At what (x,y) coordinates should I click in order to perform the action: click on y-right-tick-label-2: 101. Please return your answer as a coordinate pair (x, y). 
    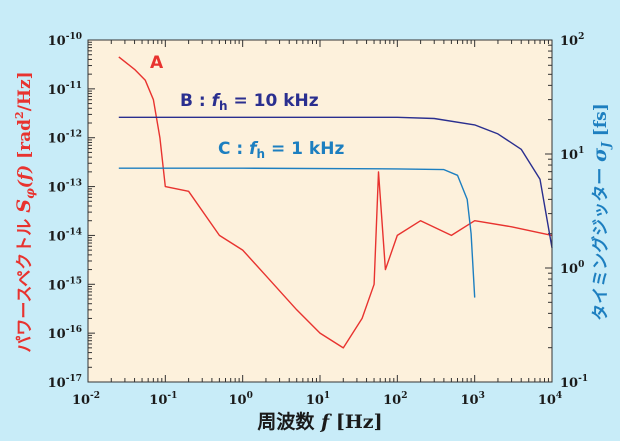
    Looking at the image, I should click on (572, 154).